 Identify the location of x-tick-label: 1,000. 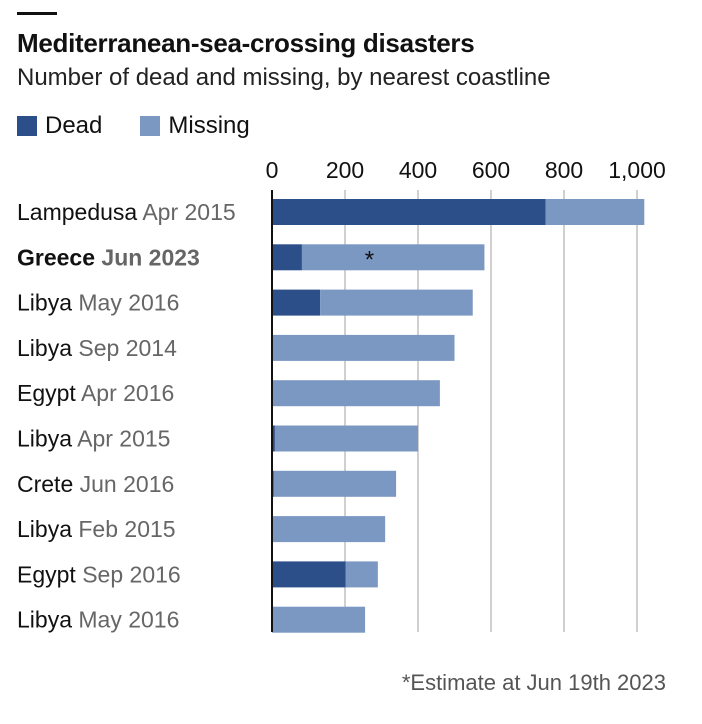
(637, 170).